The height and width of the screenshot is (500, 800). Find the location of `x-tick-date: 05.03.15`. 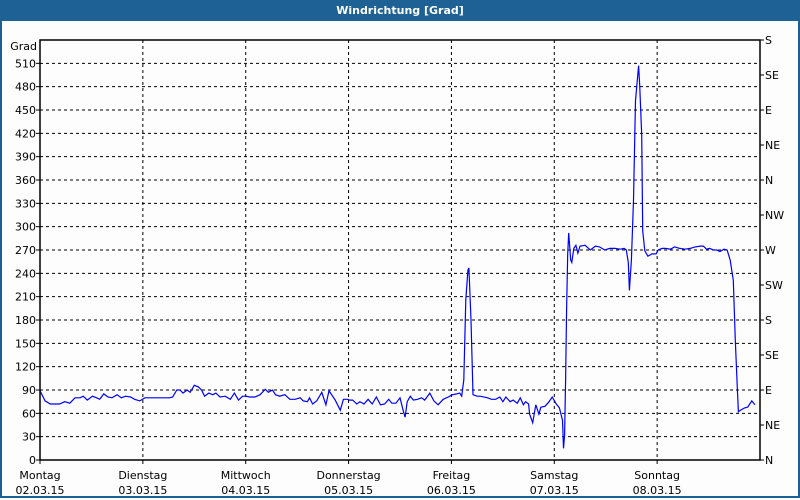

x-tick-date: 05.03.15 is located at coordinates (348, 490).